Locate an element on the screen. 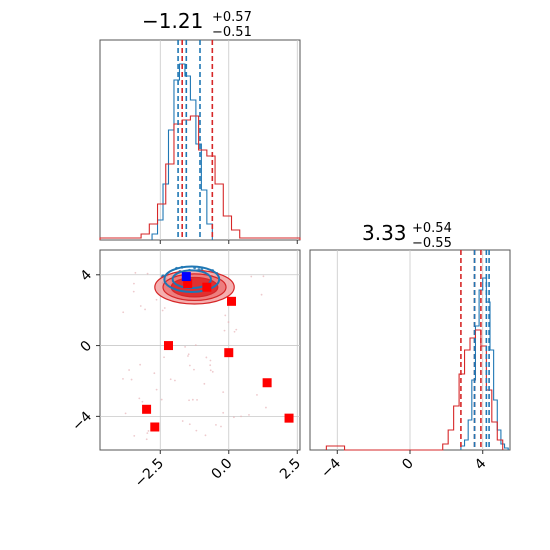 Image resolution: width=550 pixels, height=550 pixels. blue-square-marker is located at coordinates (186, 277).